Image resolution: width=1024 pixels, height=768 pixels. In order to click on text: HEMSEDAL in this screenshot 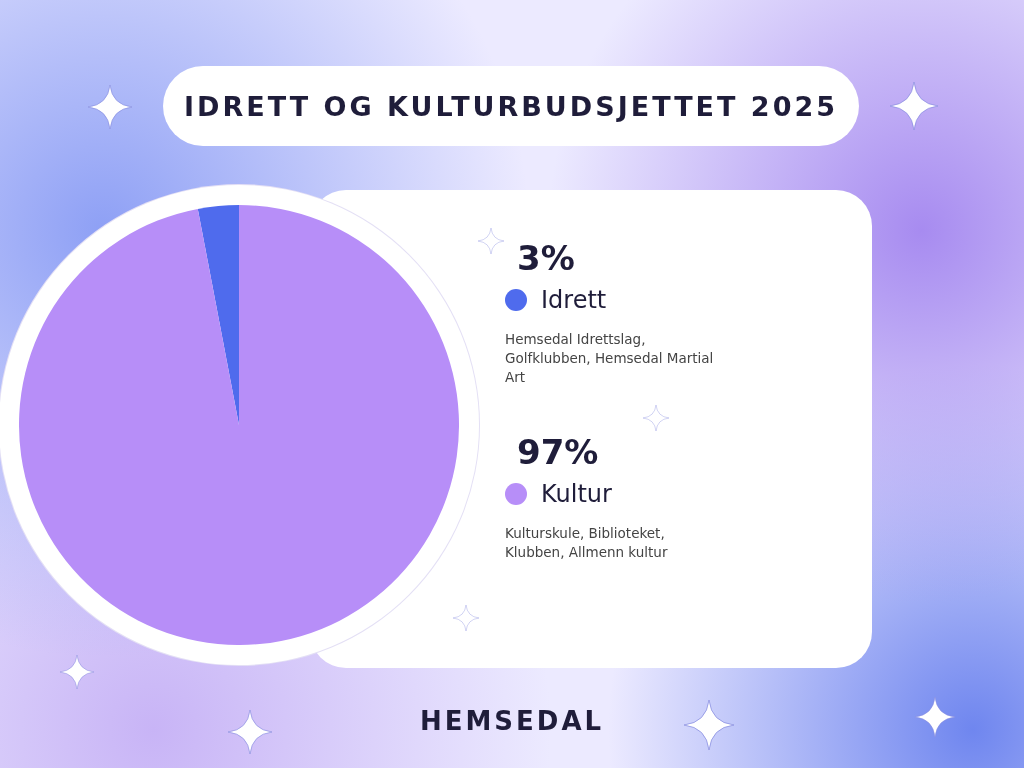, I will do `click(512, 721)`.